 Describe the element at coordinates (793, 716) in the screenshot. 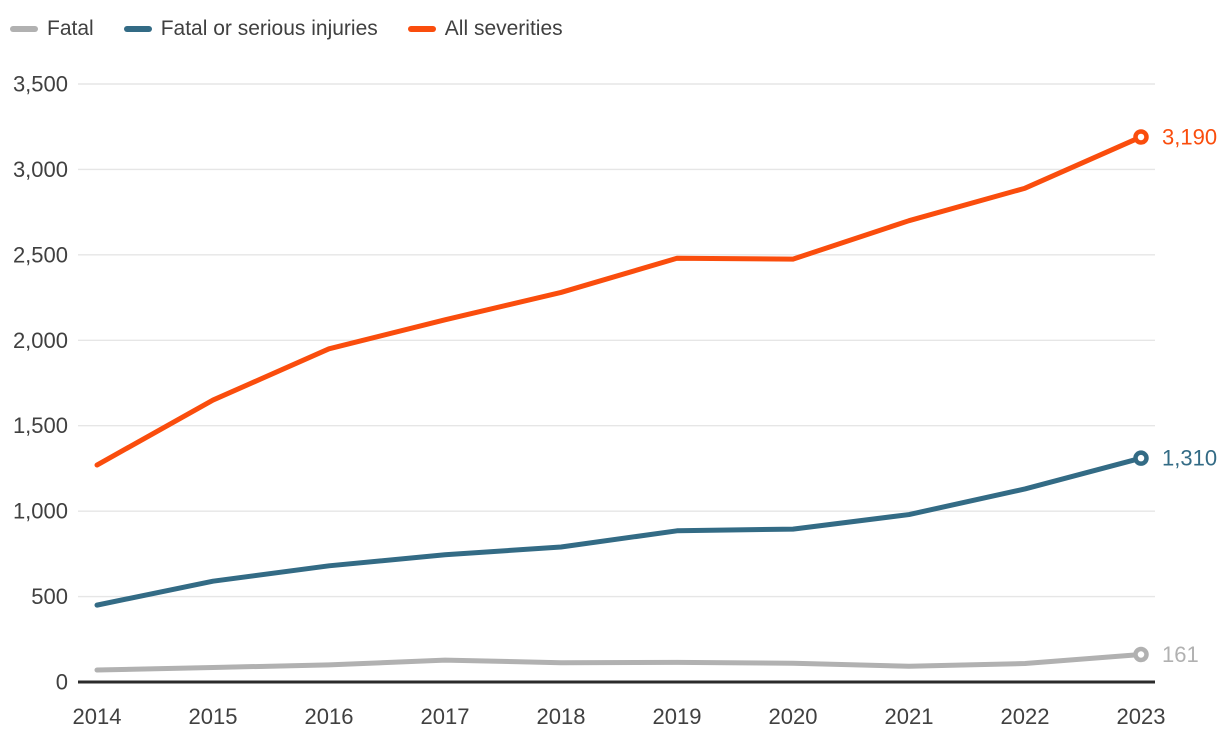

I see `x-axis-tick-label: 2020` at that location.